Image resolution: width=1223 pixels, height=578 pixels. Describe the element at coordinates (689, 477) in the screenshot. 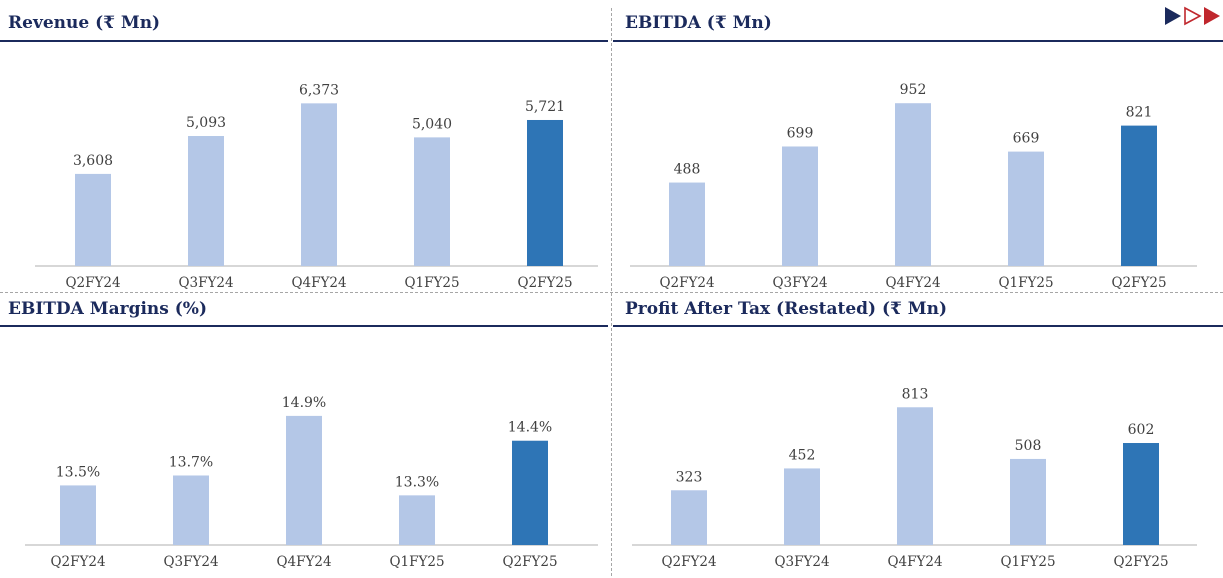

I see `value-label: 323` at that location.